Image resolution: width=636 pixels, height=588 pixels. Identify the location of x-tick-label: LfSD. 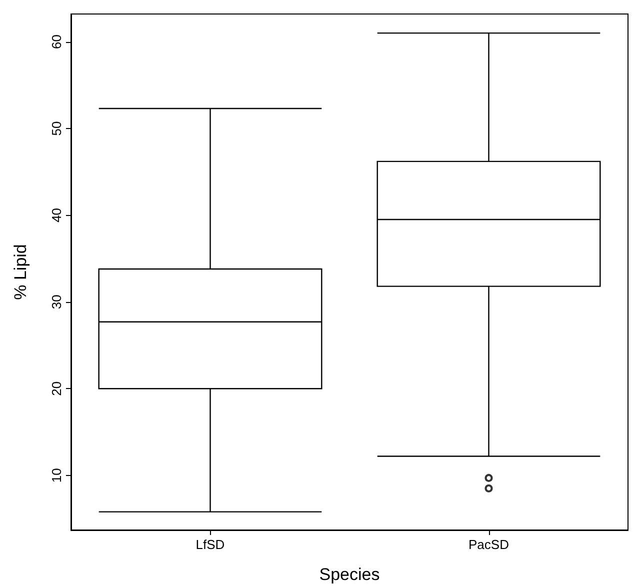
(210, 544).